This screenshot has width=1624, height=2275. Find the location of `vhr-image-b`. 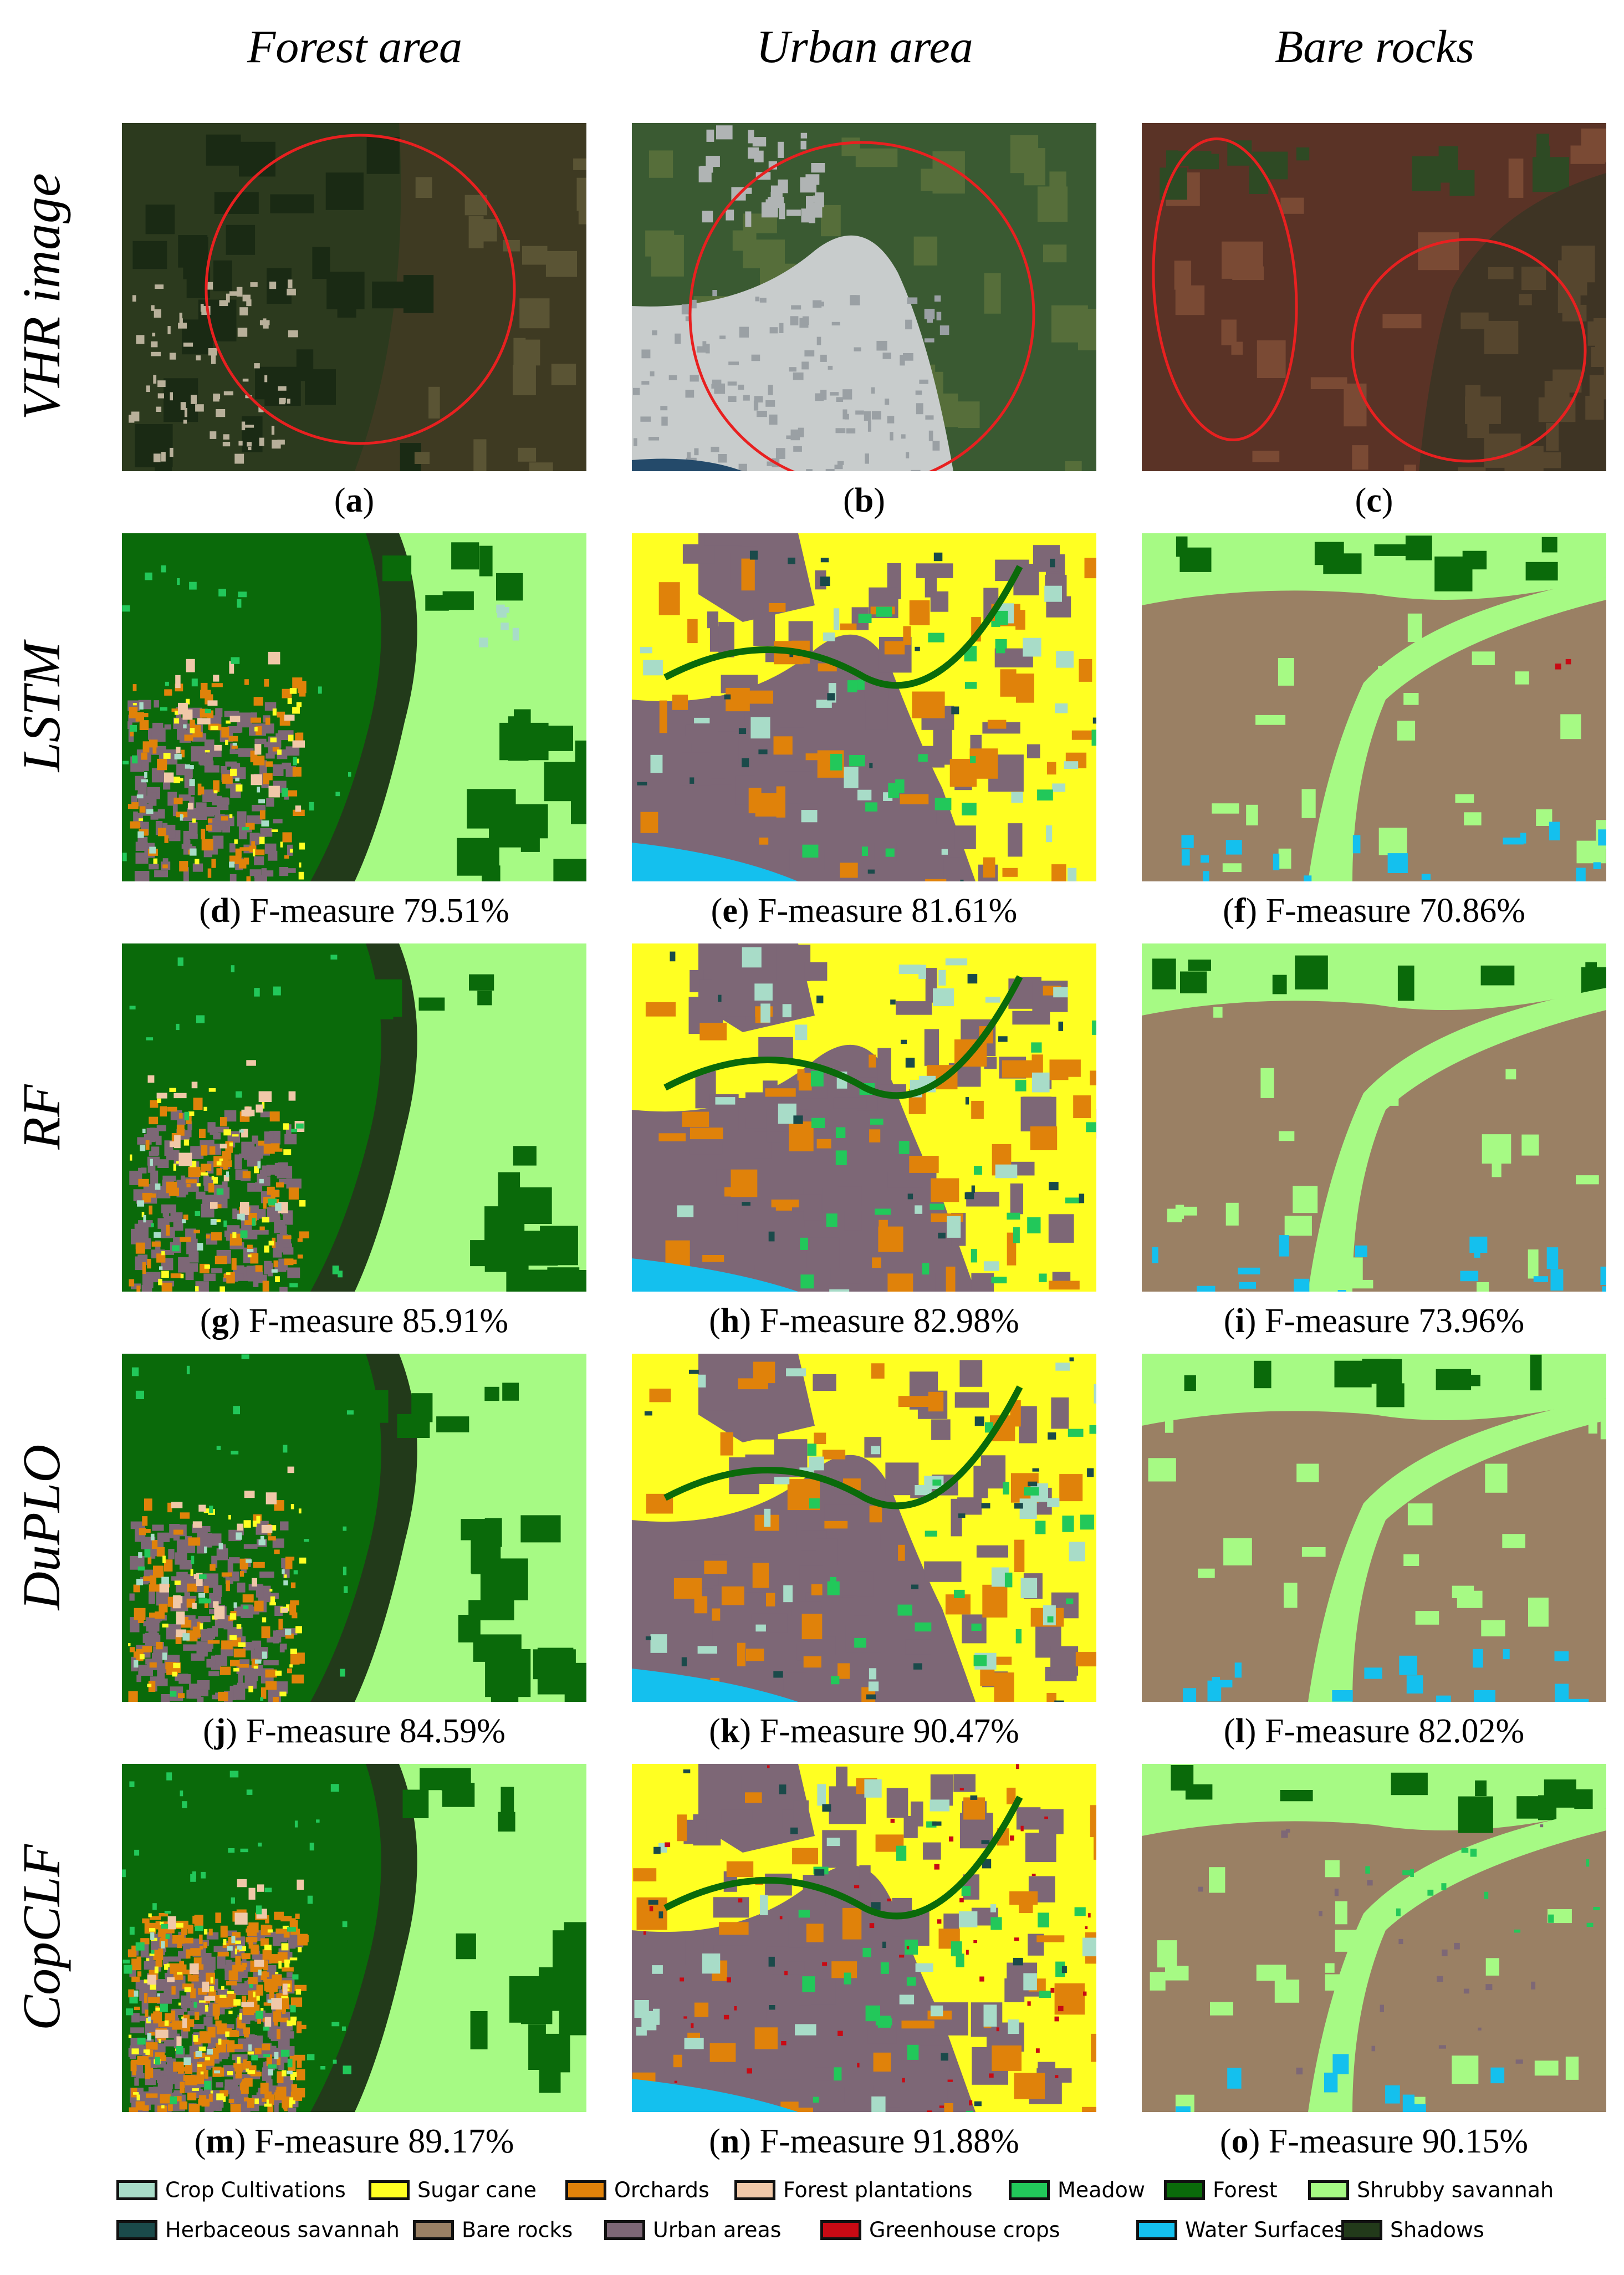

vhr-image-b is located at coordinates (864, 297).